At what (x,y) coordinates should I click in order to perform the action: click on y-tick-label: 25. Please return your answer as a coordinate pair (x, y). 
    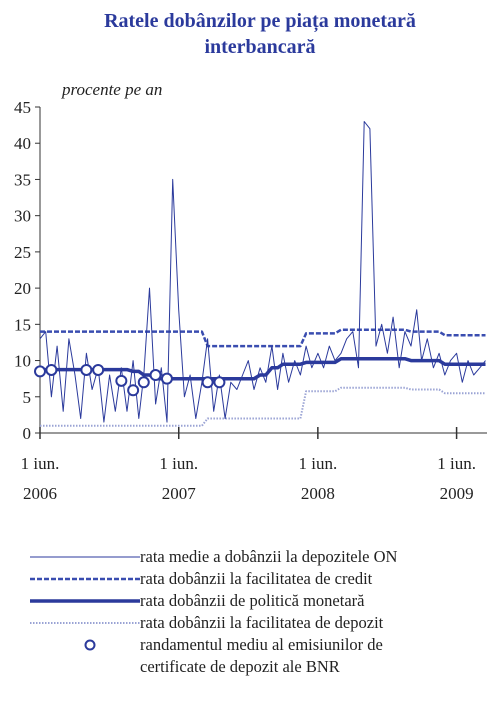
    Looking at the image, I should click on (22, 252).